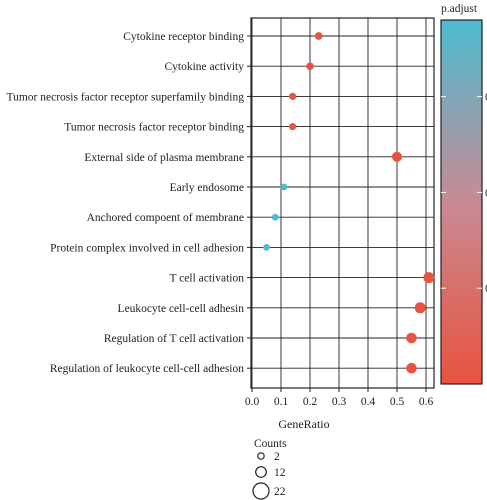  I want to click on category-label: T cell activation, so click(206, 279).